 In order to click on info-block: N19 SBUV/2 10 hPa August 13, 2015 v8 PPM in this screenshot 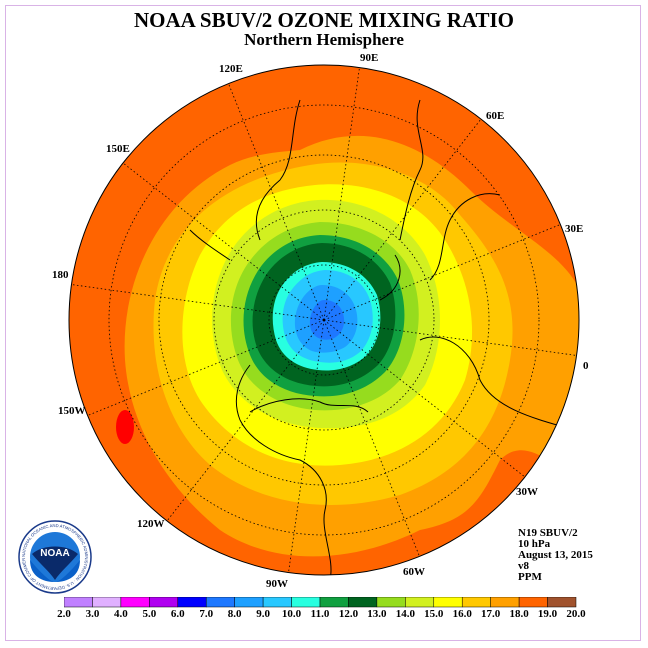, I will do `click(555, 555)`.